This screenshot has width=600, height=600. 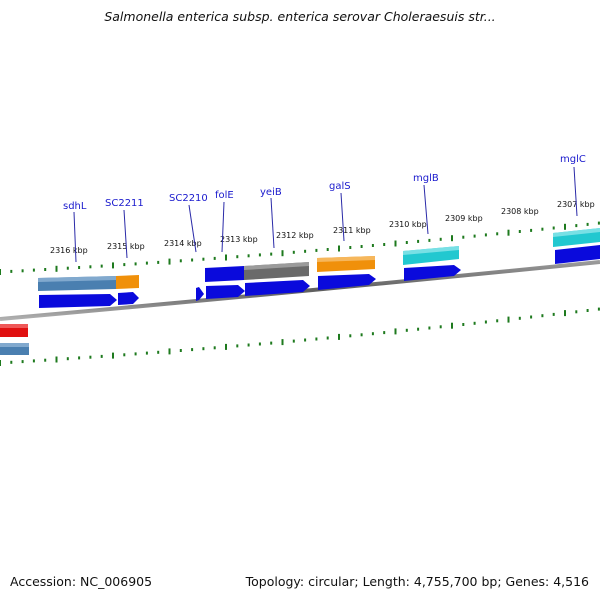 I want to click on gene-label-folE: folE, so click(x=224, y=195).